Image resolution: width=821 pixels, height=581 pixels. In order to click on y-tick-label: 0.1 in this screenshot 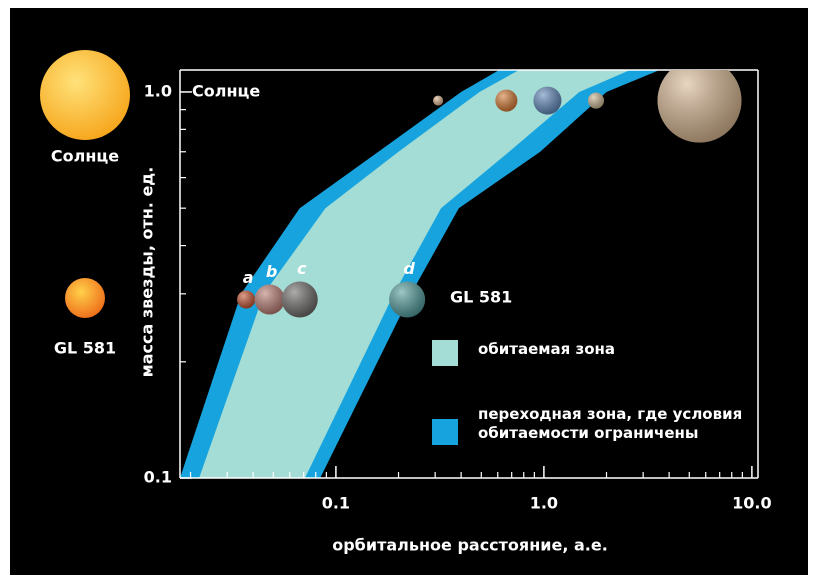, I will do `click(158, 477)`.